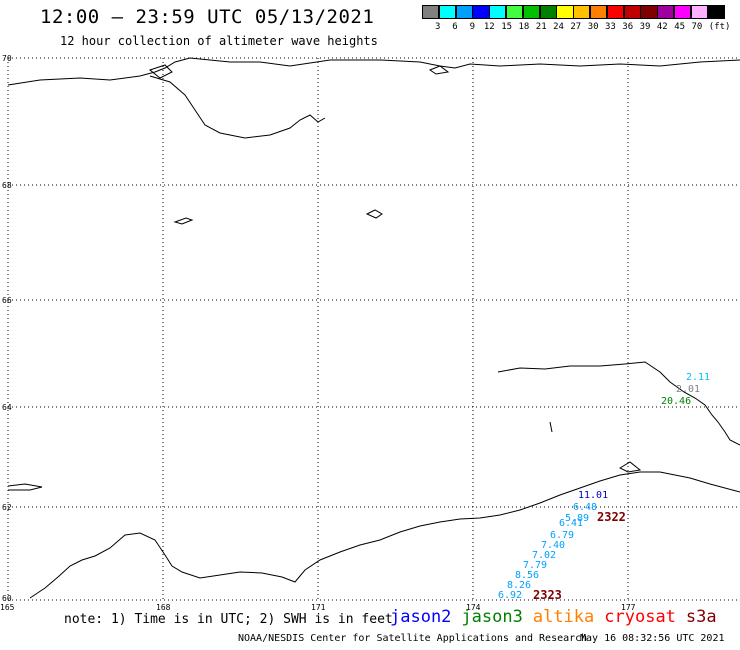  Describe the element at coordinates (7, 598) in the screenshot. I see `lat-label: 60` at that location.